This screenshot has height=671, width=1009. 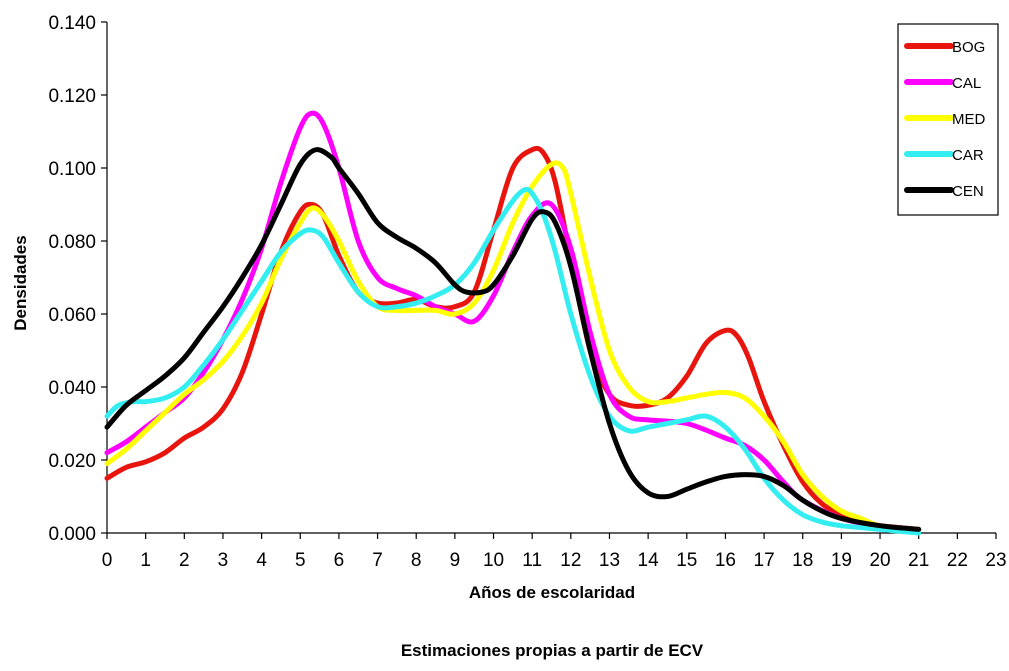 What do you see at coordinates (968, 155) in the screenshot?
I see `legend-label-car: CAR` at bounding box center [968, 155].